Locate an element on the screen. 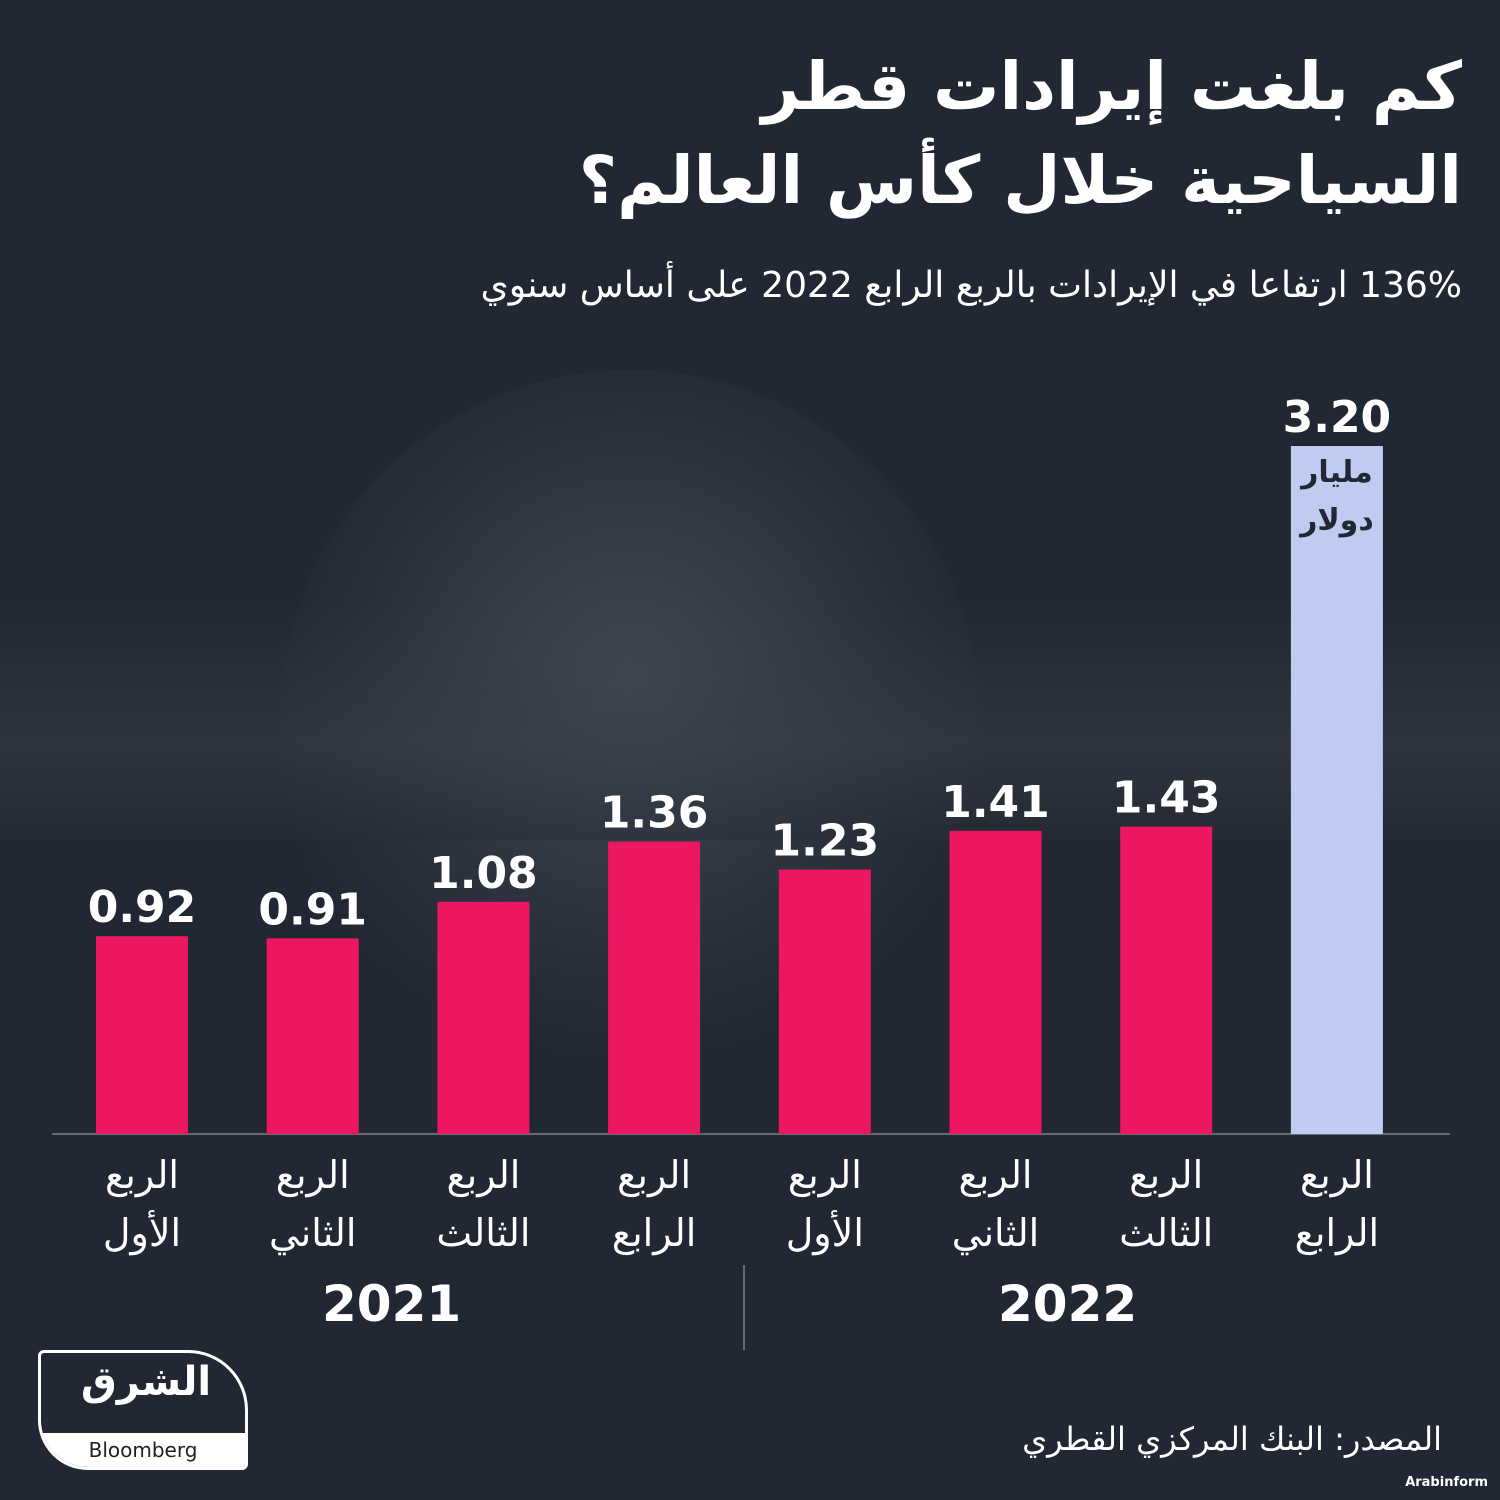 Image resolution: width=1500 pixels, height=1500 pixels. data-label: 1.43 is located at coordinates (1166, 798).